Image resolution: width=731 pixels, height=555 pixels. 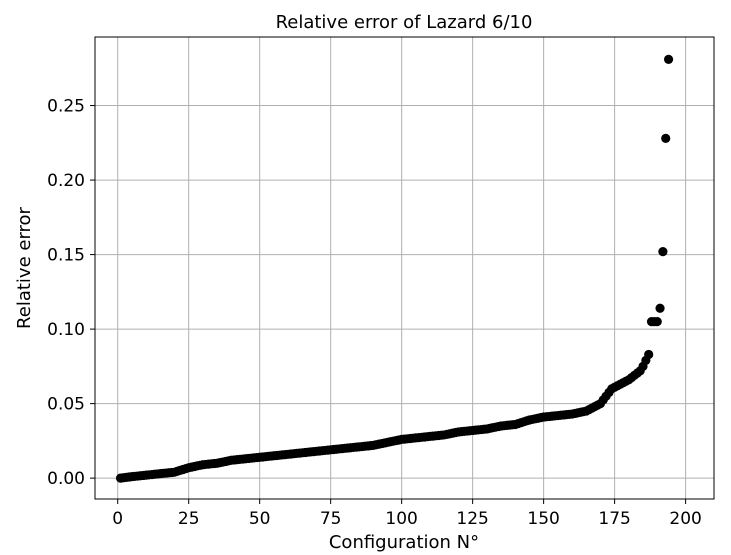 I want to click on y-tick-label: 0.15, so click(x=66, y=256).